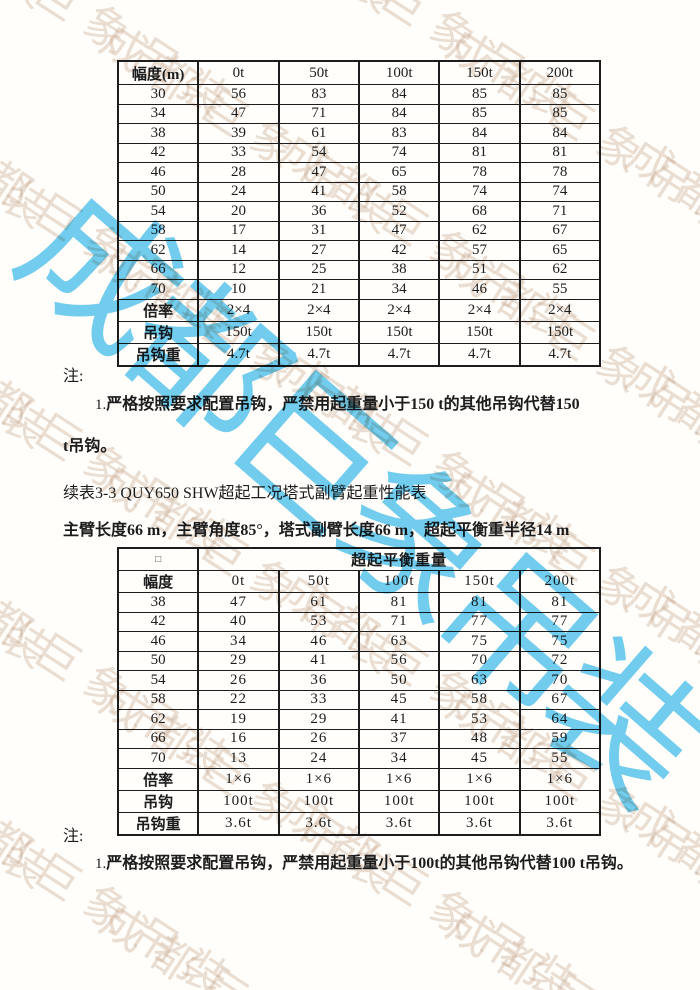 Image resolution: width=700 pixels, height=990 pixels. Describe the element at coordinates (559, 738) in the screenshot. I see `value-cell: 59` at that location.